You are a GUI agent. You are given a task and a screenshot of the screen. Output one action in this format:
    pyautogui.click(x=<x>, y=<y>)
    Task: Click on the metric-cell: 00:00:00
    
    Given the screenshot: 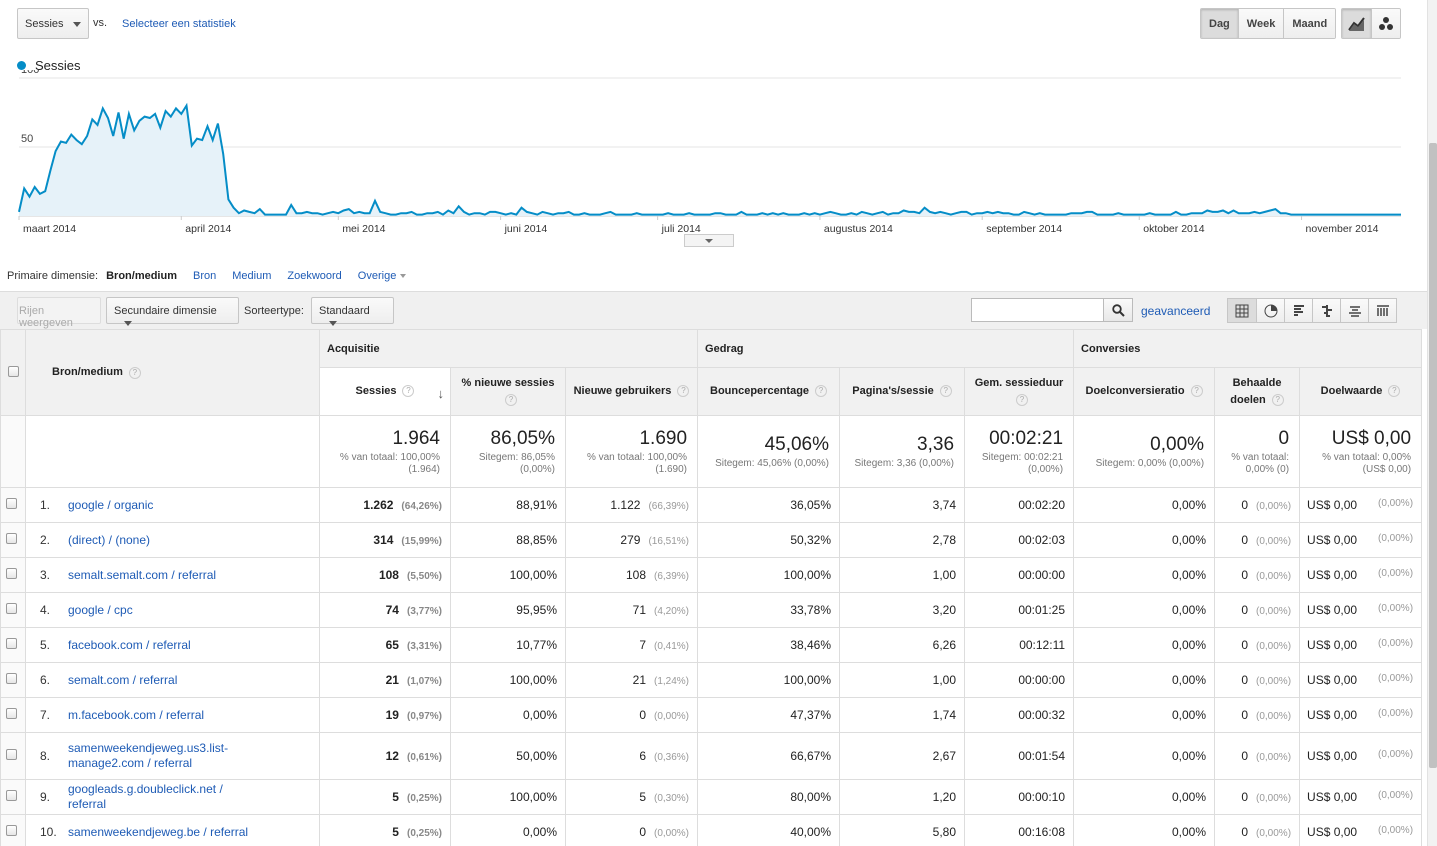 What is the action you would take?
    pyautogui.click(x=1019, y=575)
    